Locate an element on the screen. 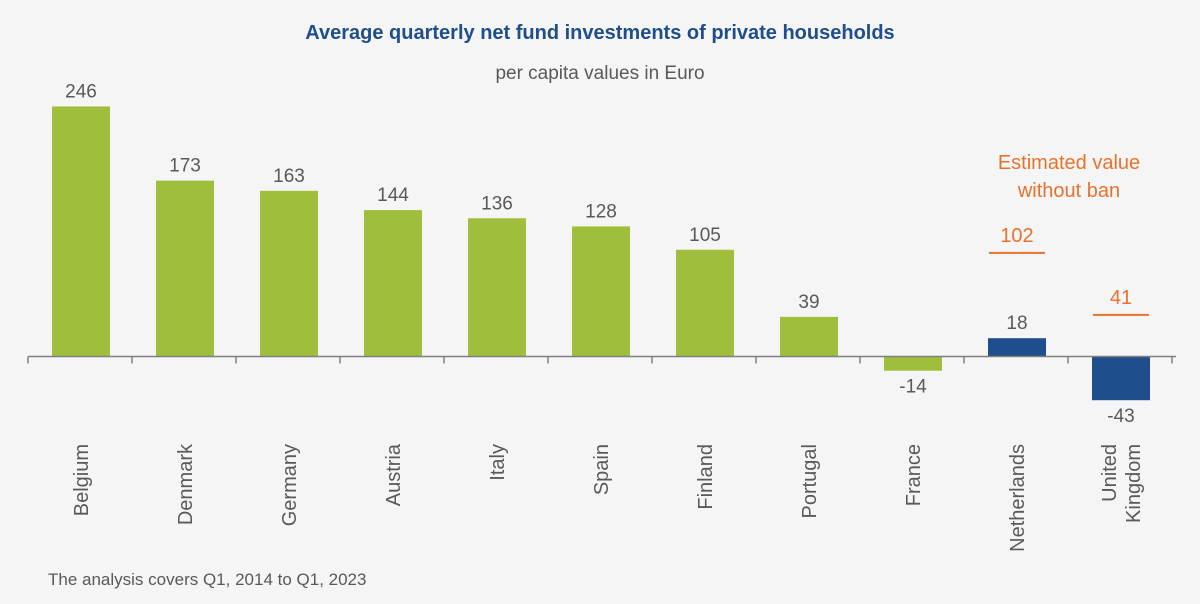 The width and height of the screenshot is (1200, 604). bar-united-kingdom is located at coordinates (1121, 378).